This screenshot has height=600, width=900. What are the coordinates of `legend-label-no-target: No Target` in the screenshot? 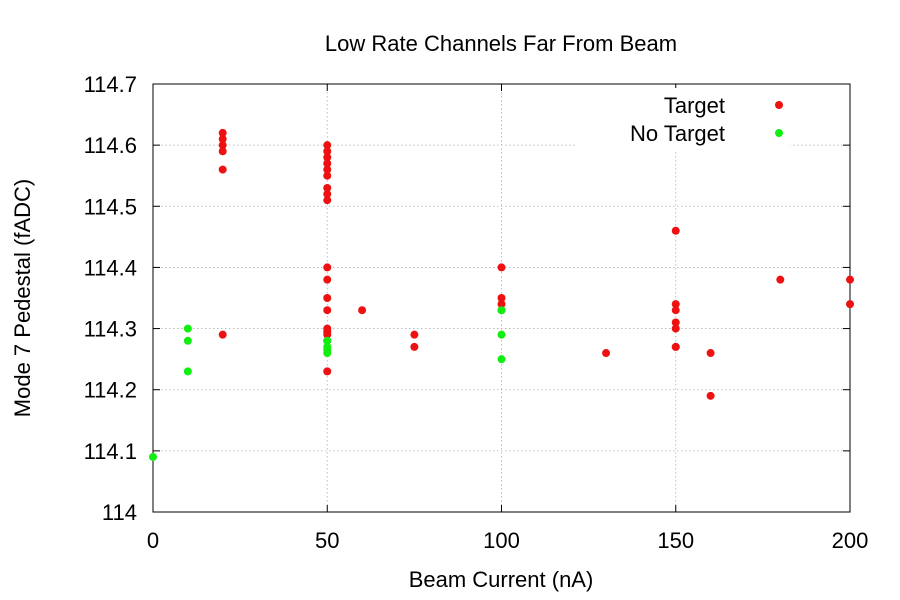 It's located at (677, 133).